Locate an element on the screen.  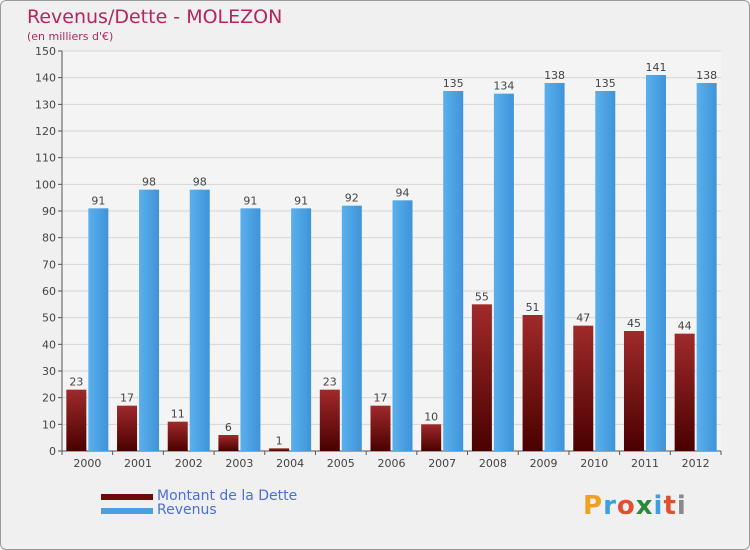
x-tick-label: 2009 is located at coordinates (544, 463).